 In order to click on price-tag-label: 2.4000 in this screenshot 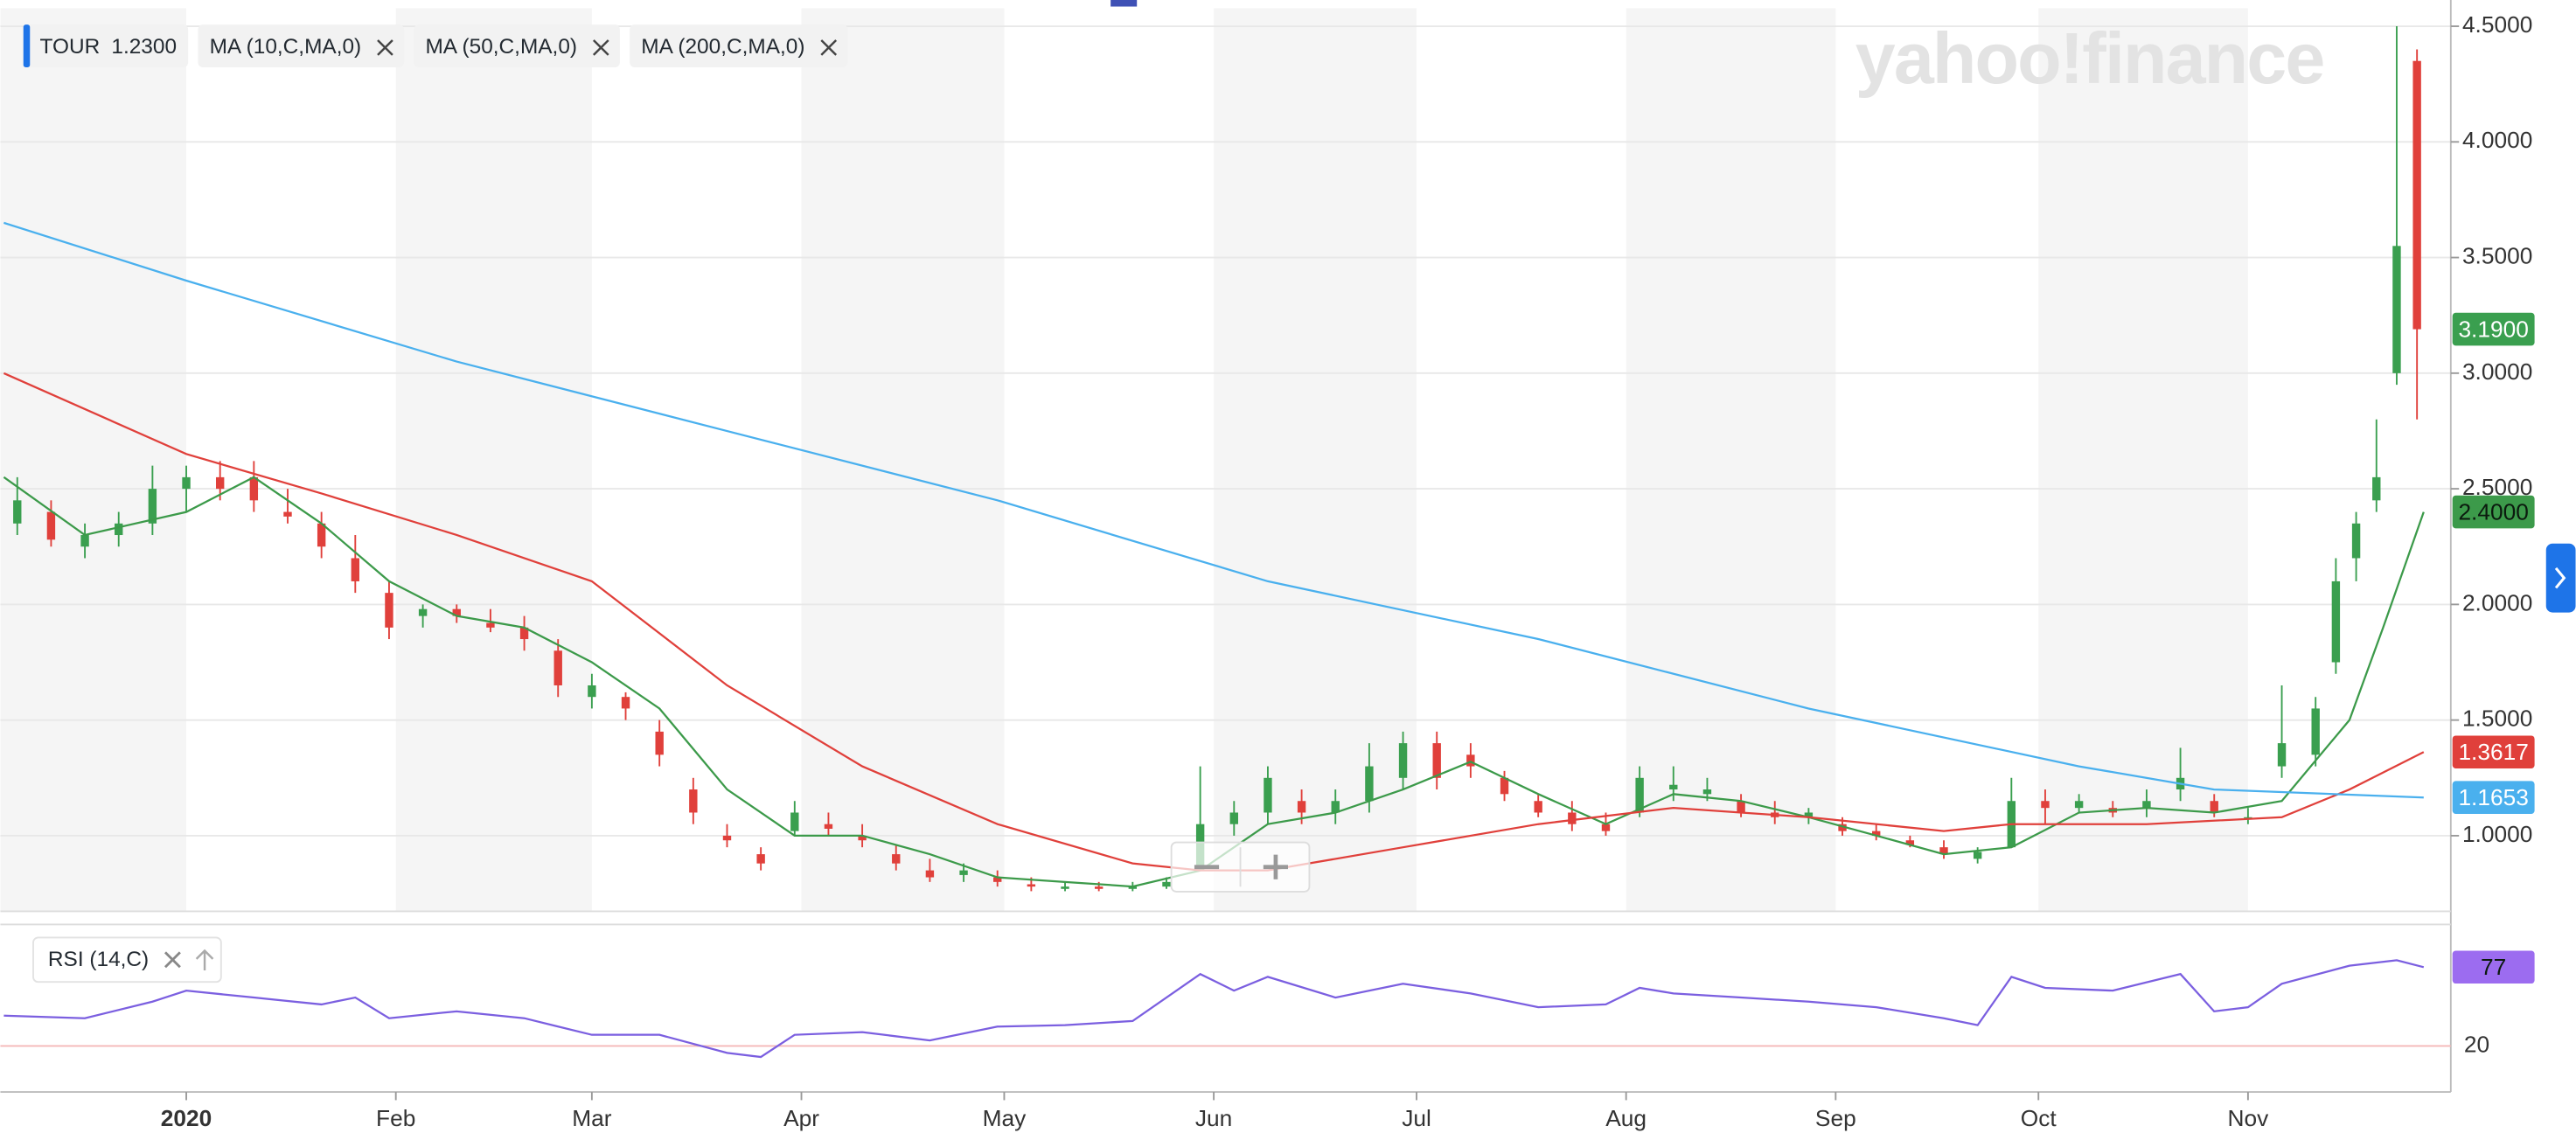, I will do `click(2493, 512)`.